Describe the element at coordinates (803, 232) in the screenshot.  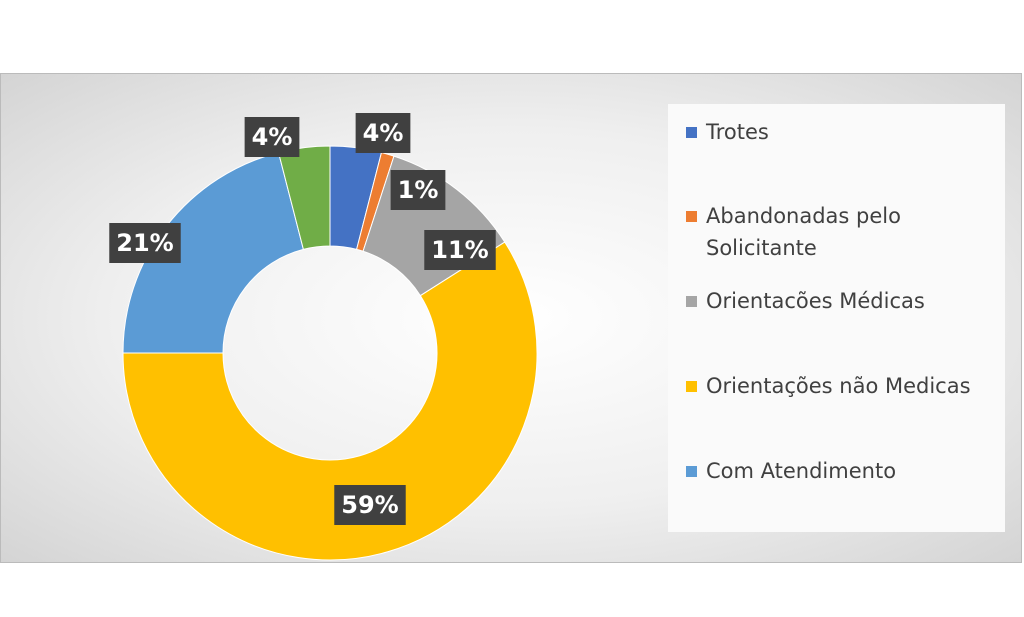
I see `legend-label: Abandonadas pelo Solicitante` at that location.